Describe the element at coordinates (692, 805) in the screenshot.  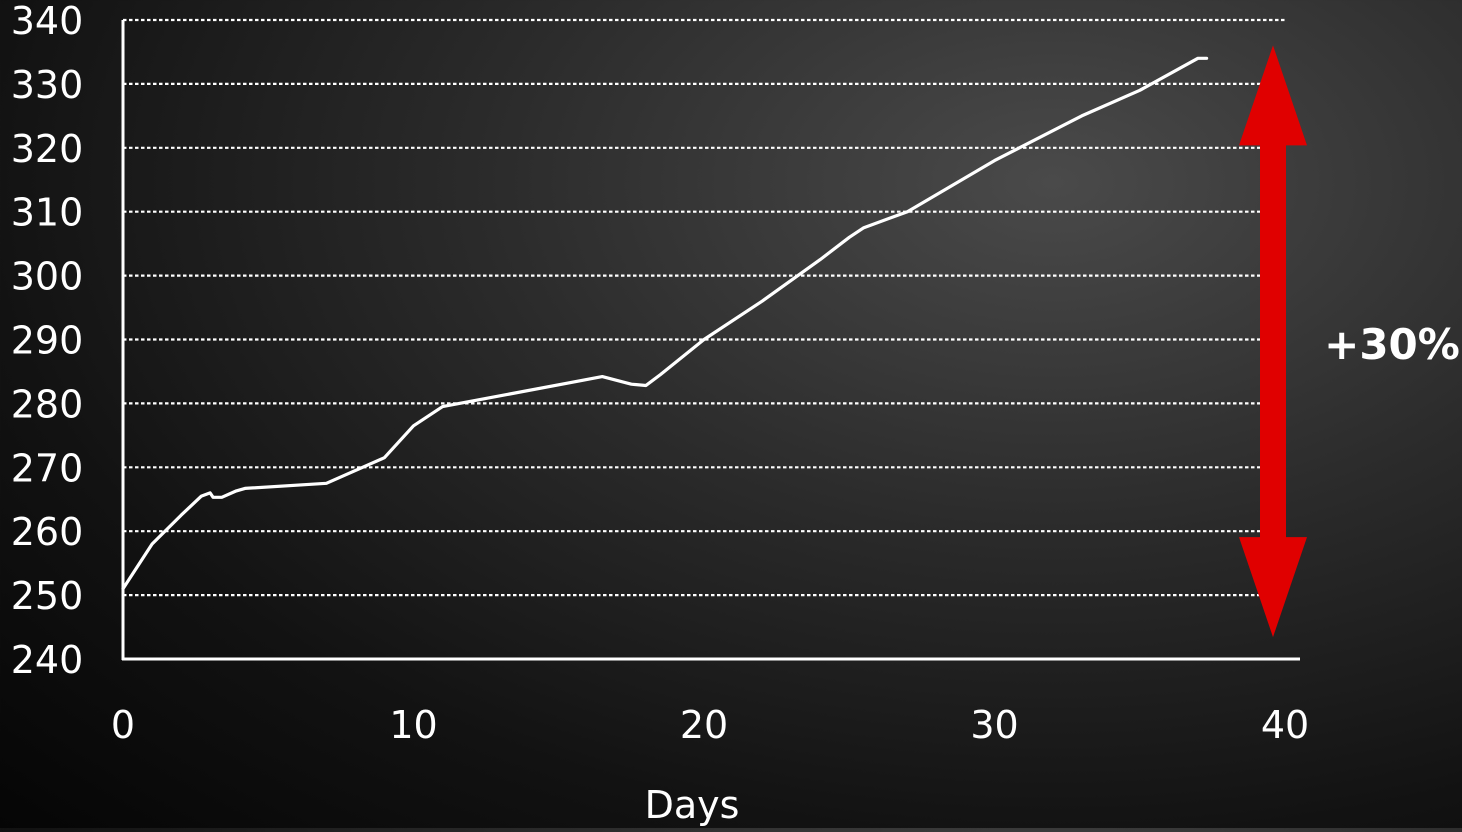
I see `x-axis-label: Days` at that location.